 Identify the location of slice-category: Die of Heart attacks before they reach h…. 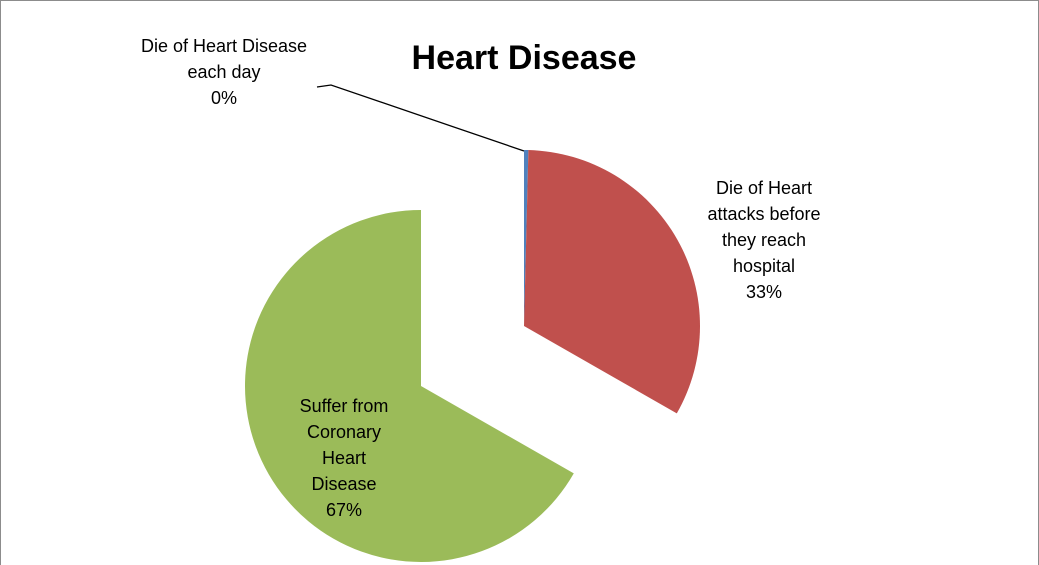
(764, 227).